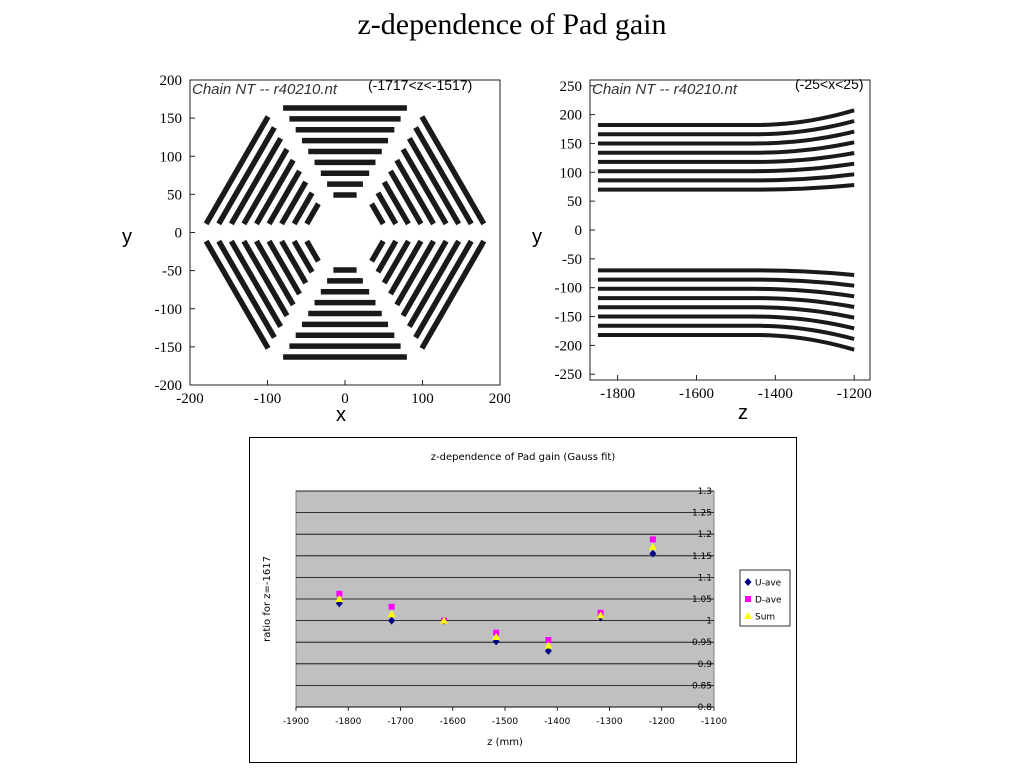 This screenshot has width=1024, height=768. I want to click on right-y-tick-1: 200, so click(571, 116).